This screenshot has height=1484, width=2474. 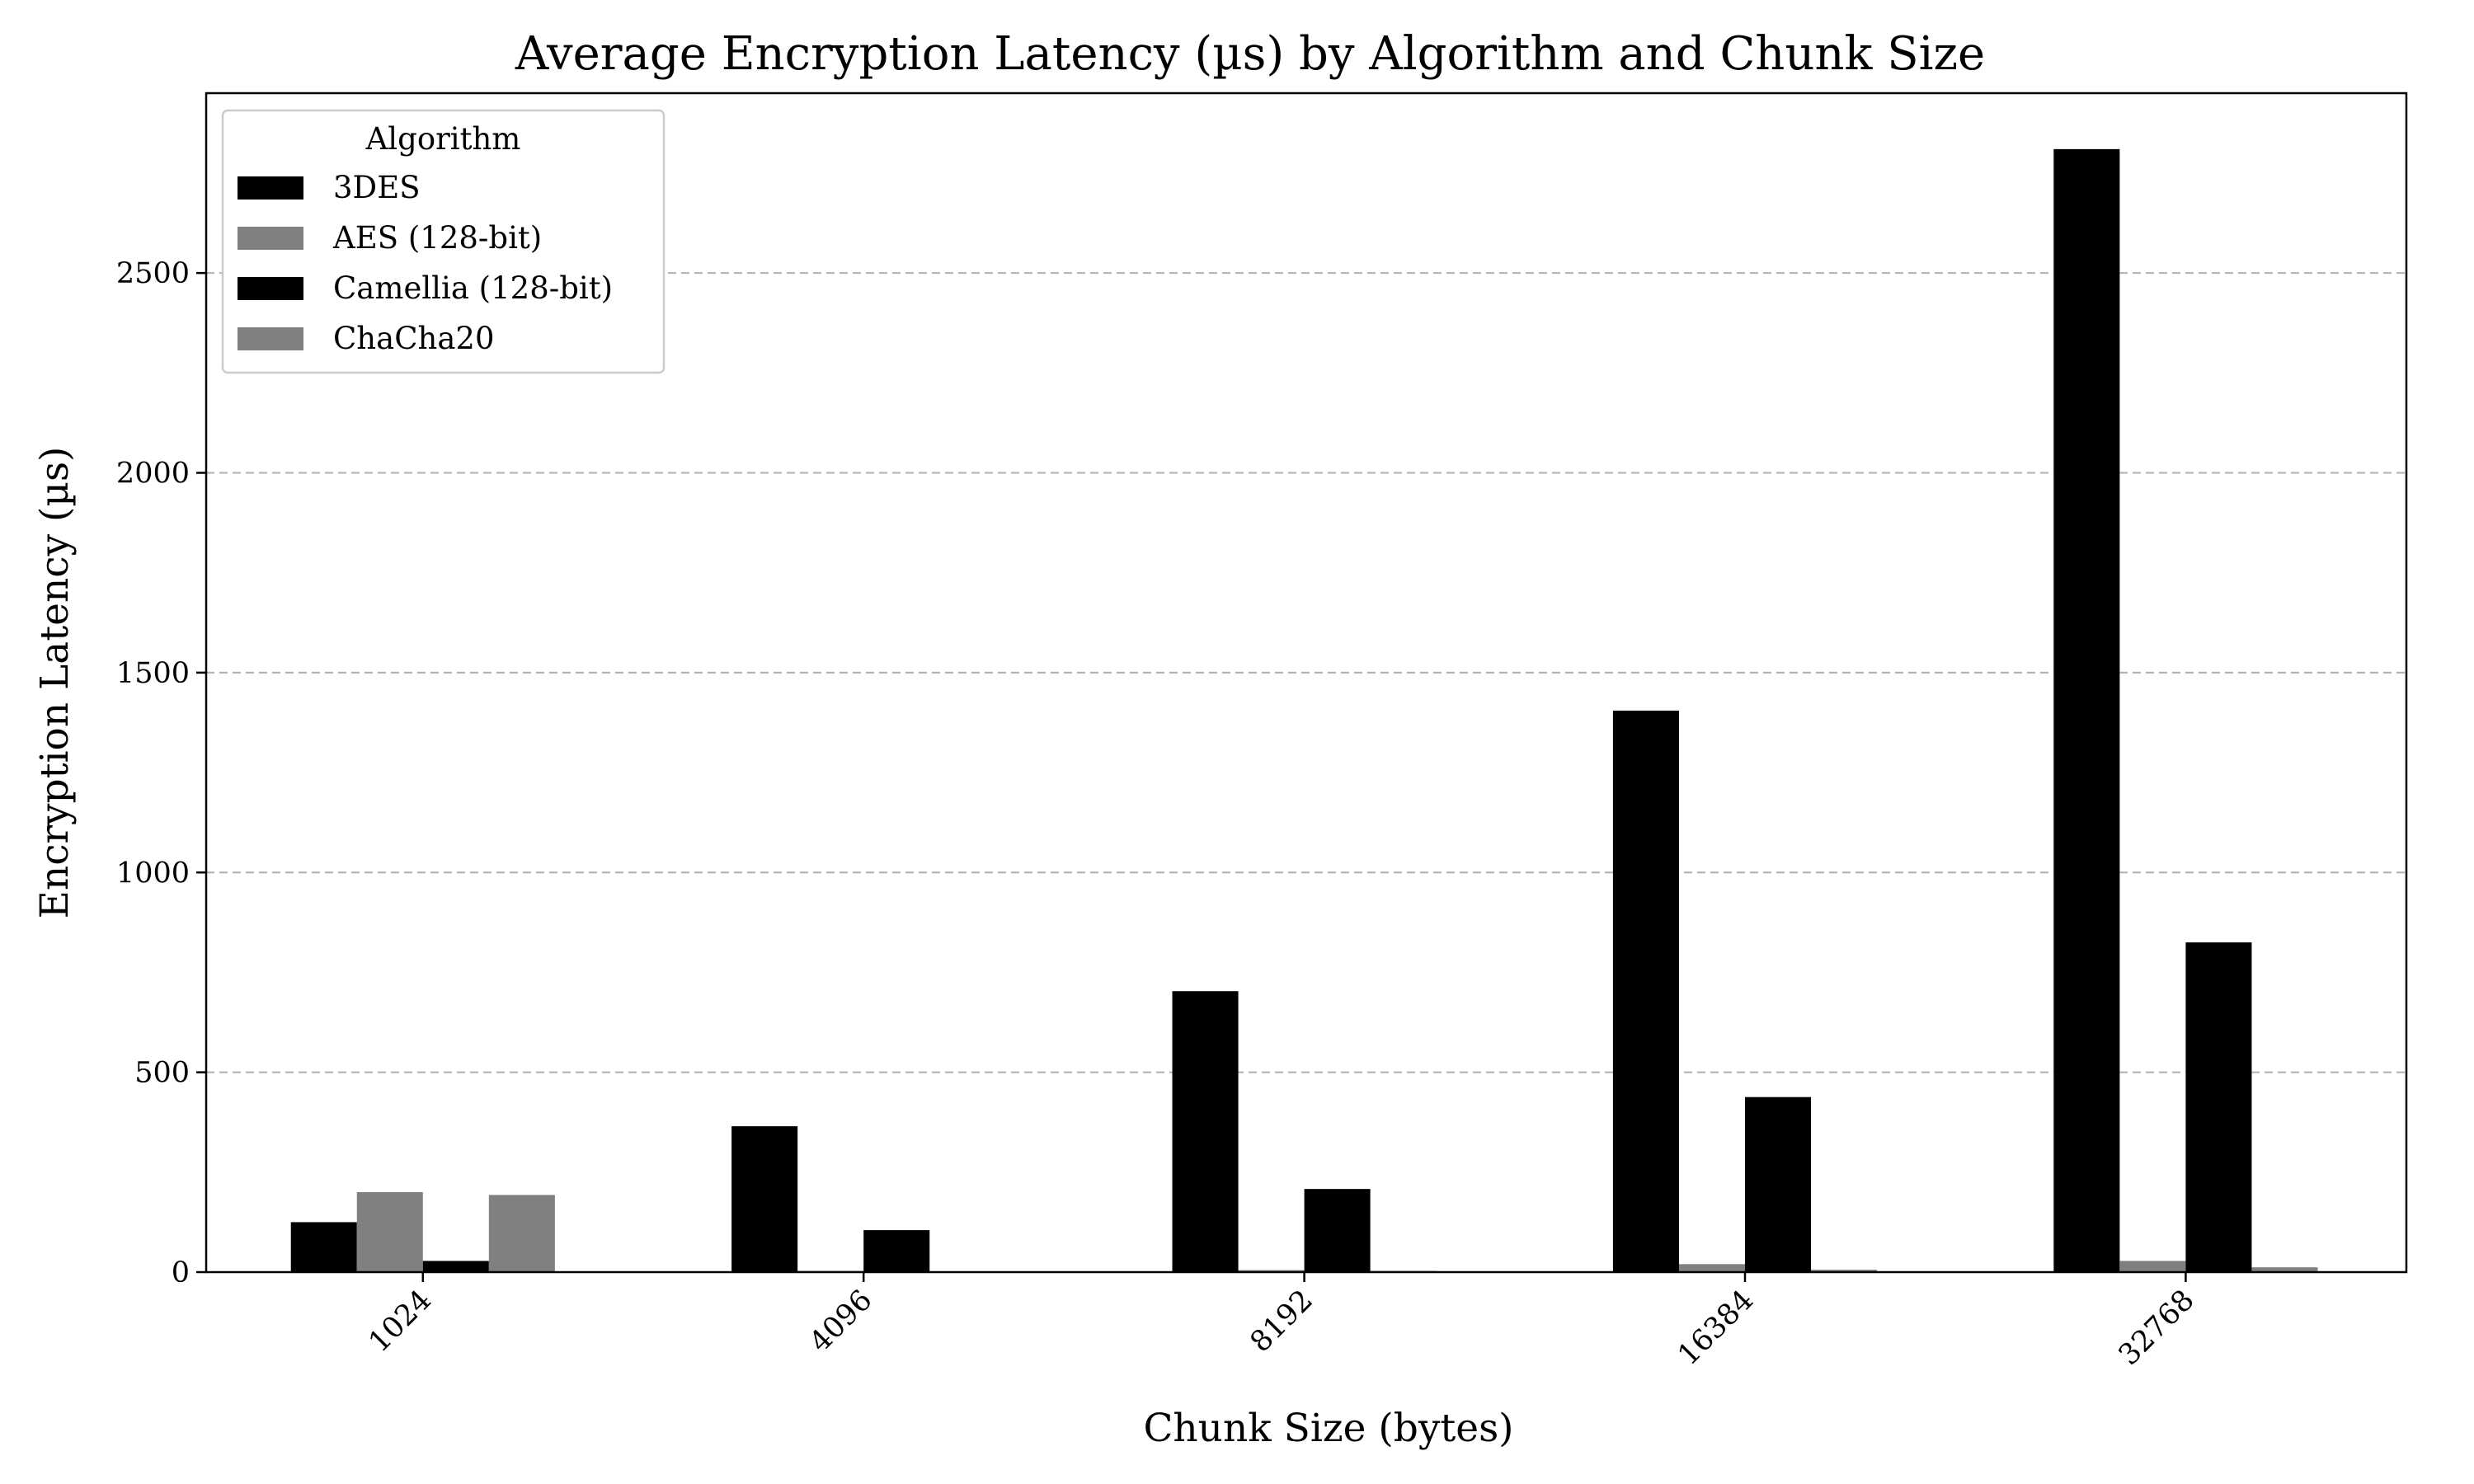 I want to click on legend-box, so click(x=443, y=242).